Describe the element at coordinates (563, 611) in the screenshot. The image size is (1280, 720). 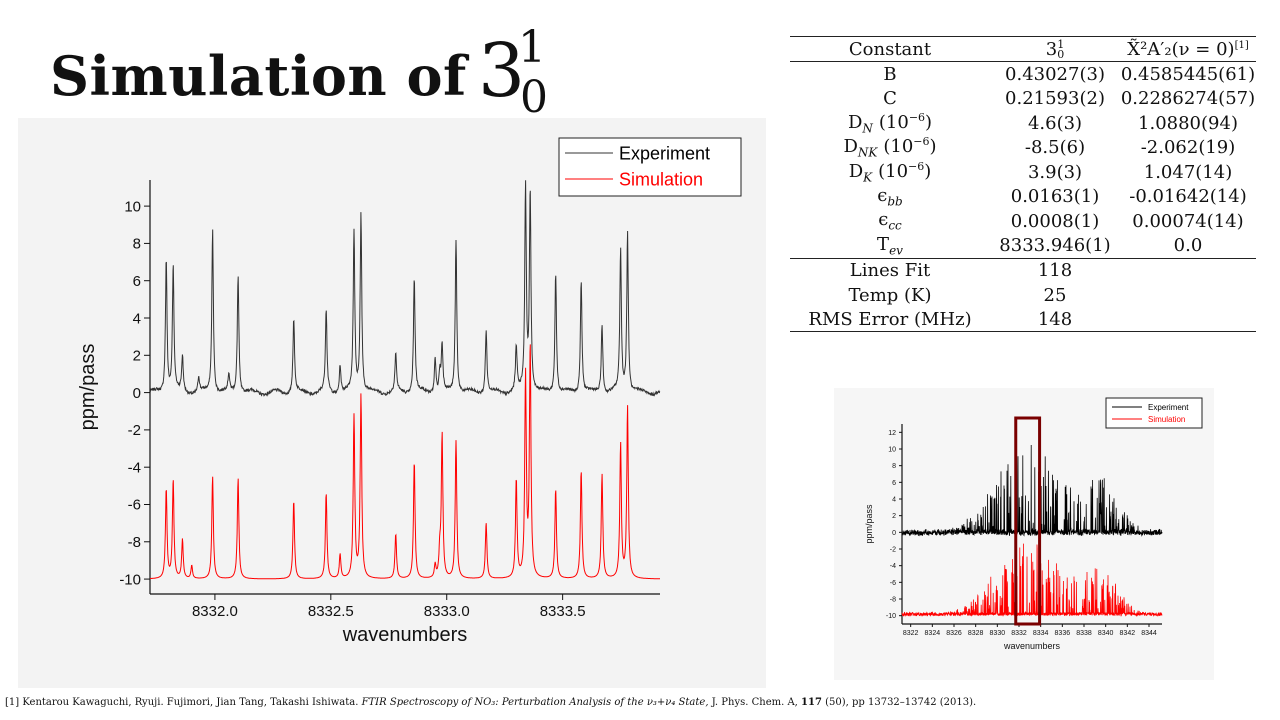
I see `x-tick-label: 8333.5` at that location.